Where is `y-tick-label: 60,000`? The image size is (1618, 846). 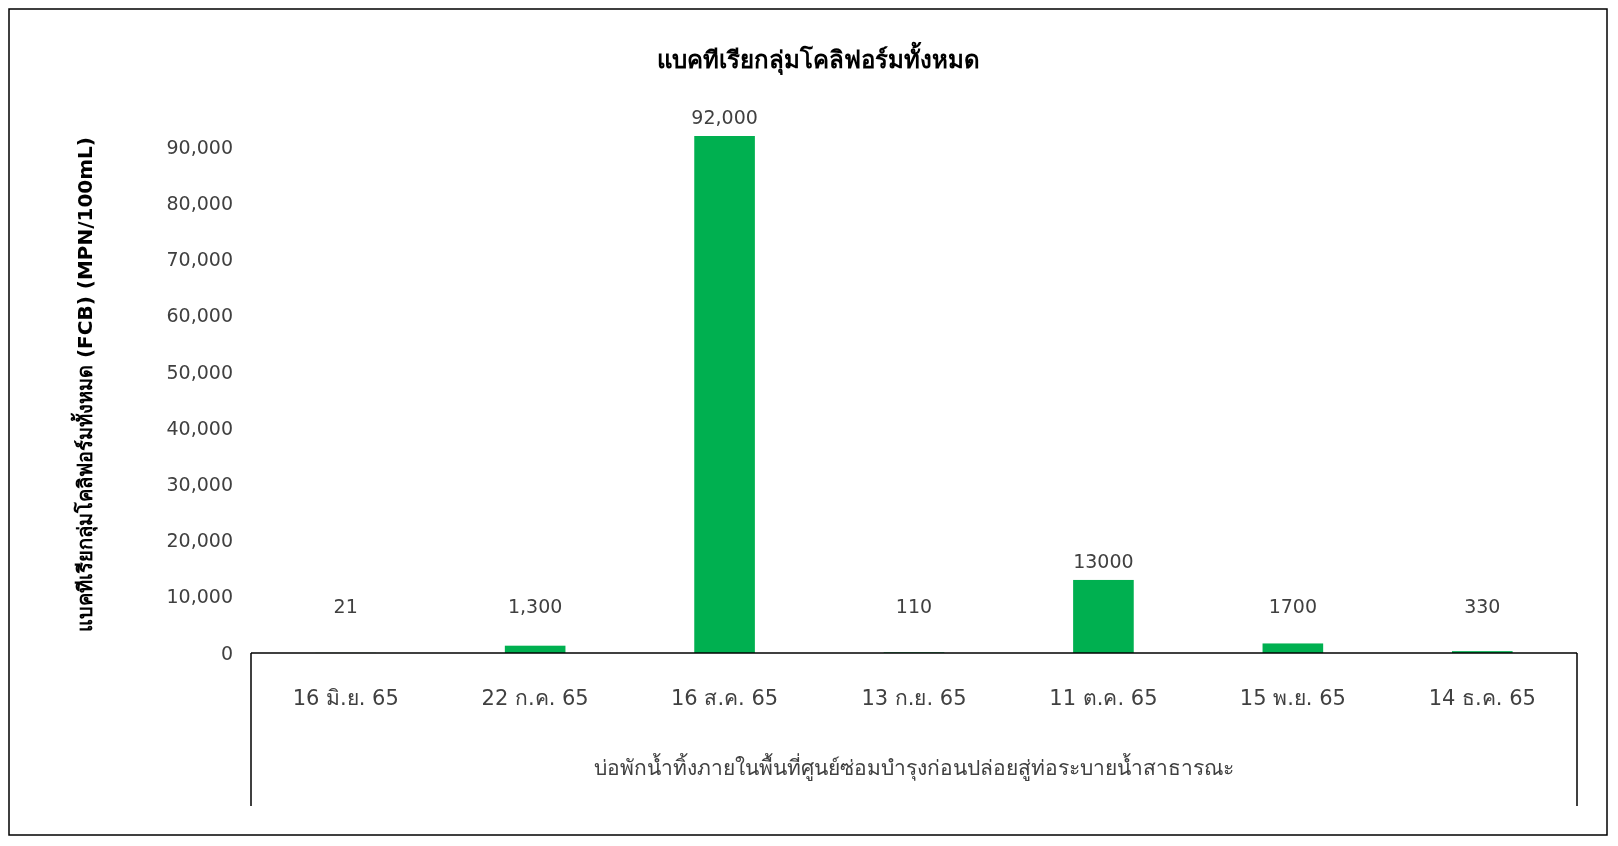 y-tick-label: 60,000 is located at coordinates (199, 315).